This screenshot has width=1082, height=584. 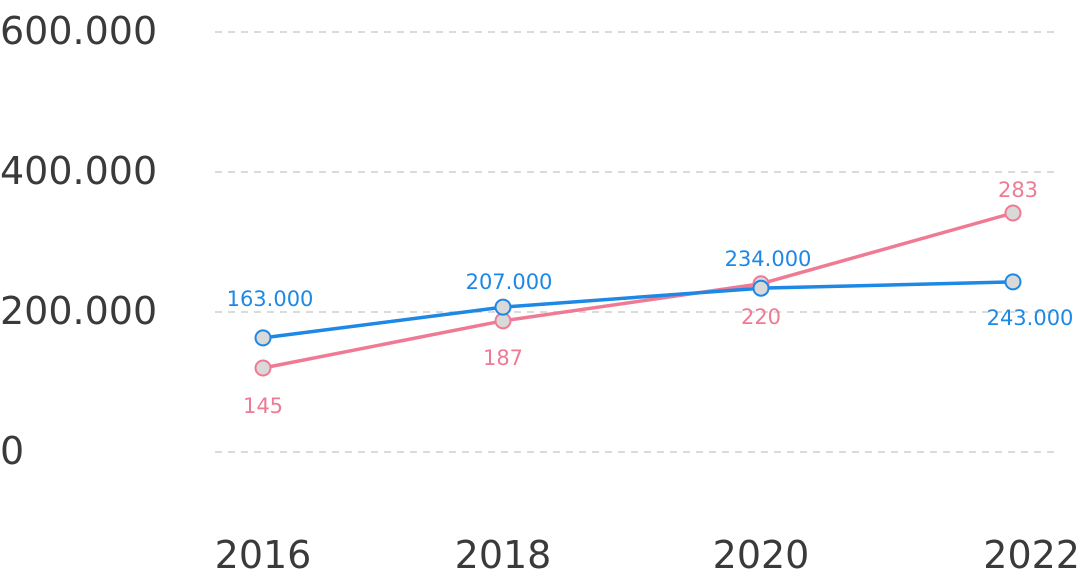 What do you see at coordinates (503, 555) in the screenshot?
I see `x-tick-label: 2018` at bounding box center [503, 555].